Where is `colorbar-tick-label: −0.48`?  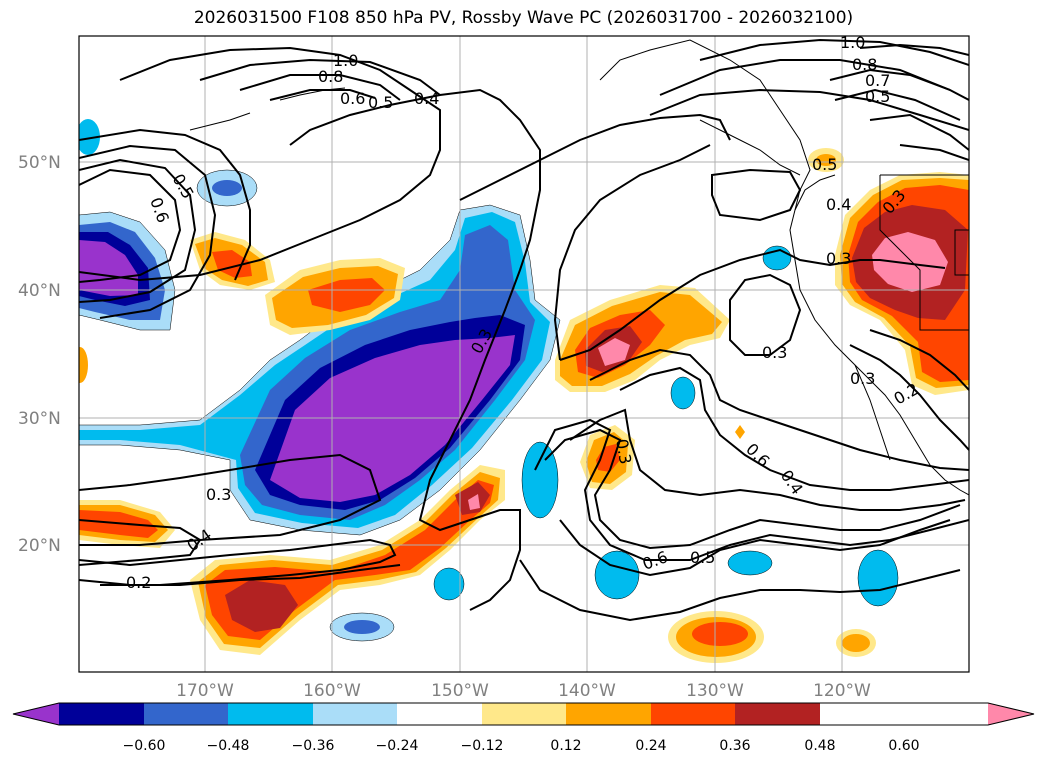
colorbar-tick-label: −0.48 is located at coordinates (228, 746).